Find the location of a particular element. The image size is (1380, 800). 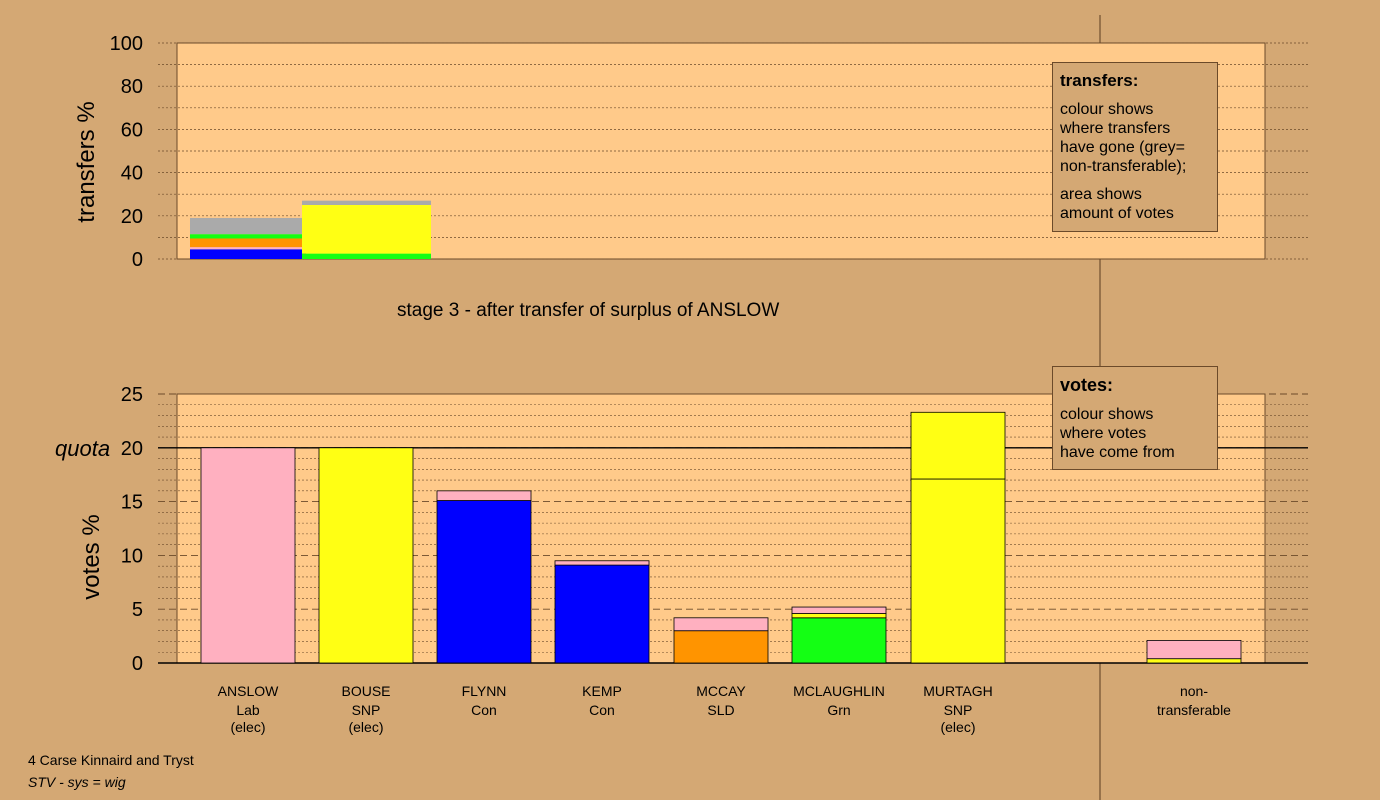

votes-legend-line: have come from is located at coordinates (1117, 452).